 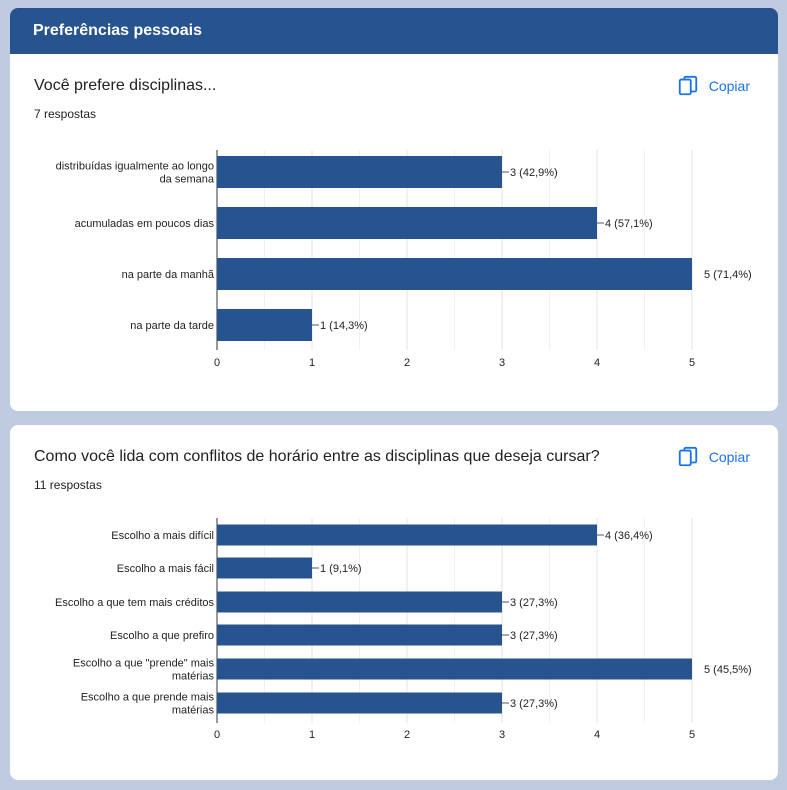 What do you see at coordinates (344, 326) in the screenshot?
I see `data-label: 1 (14,3%)` at bounding box center [344, 326].